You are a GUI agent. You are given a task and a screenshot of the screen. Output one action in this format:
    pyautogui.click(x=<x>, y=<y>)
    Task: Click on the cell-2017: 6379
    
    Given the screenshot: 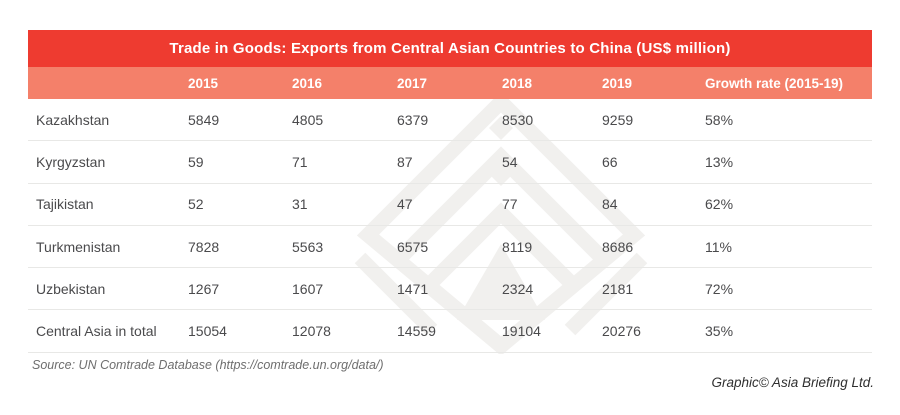 What is the action you would take?
    pyautogui.click(x=413, y=119)
    